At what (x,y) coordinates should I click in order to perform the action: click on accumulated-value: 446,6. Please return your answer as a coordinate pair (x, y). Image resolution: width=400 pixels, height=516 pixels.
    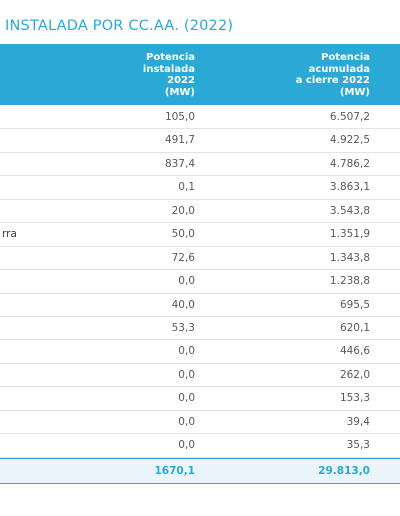
    Looking at the image, I should click on (354, 351).